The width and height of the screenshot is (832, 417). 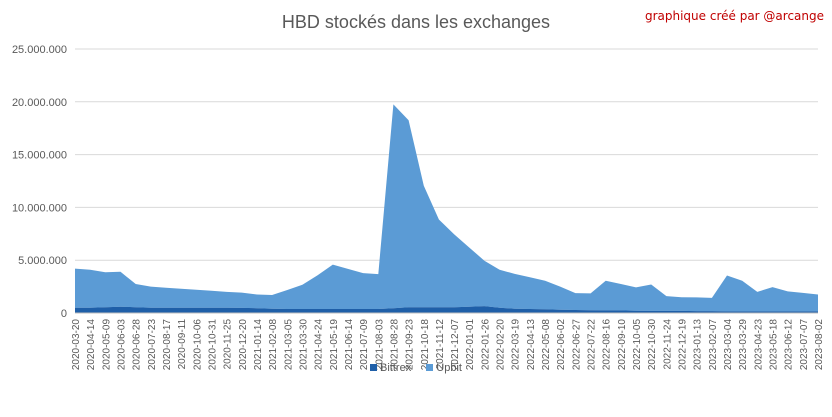 What do you see at coordinates (531, 345) in the screenshot?
I see `x-tick-label: 2022-04-13` at bounding box center [531, 345].